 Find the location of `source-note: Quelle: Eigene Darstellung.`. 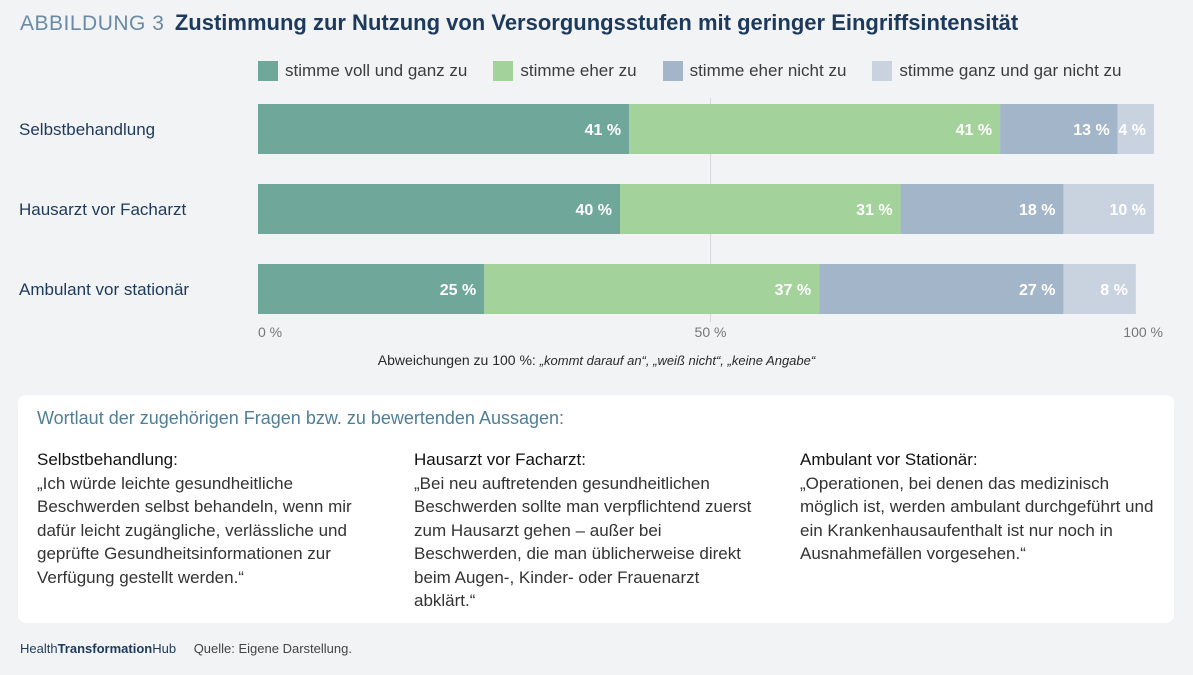

source-note: Quelle: Eigene Darstellung. is located at coordinates (272, 648).